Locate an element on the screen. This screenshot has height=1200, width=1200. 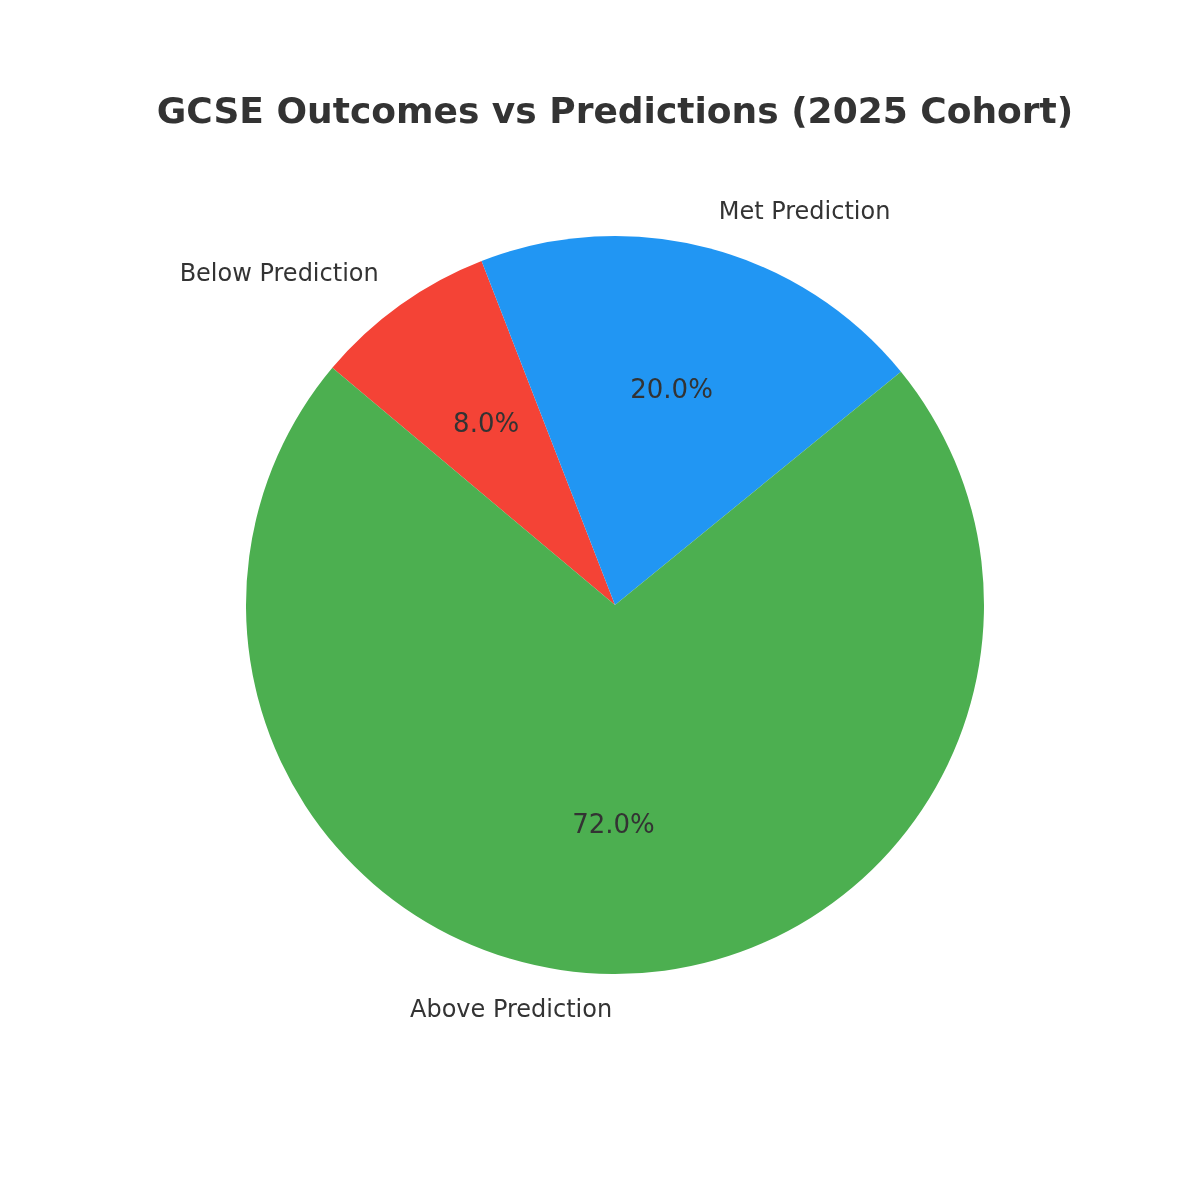
chart-title: GCSE Outcomes vs Predictions (2025 Cohort) is located at coordinates (615, 111).